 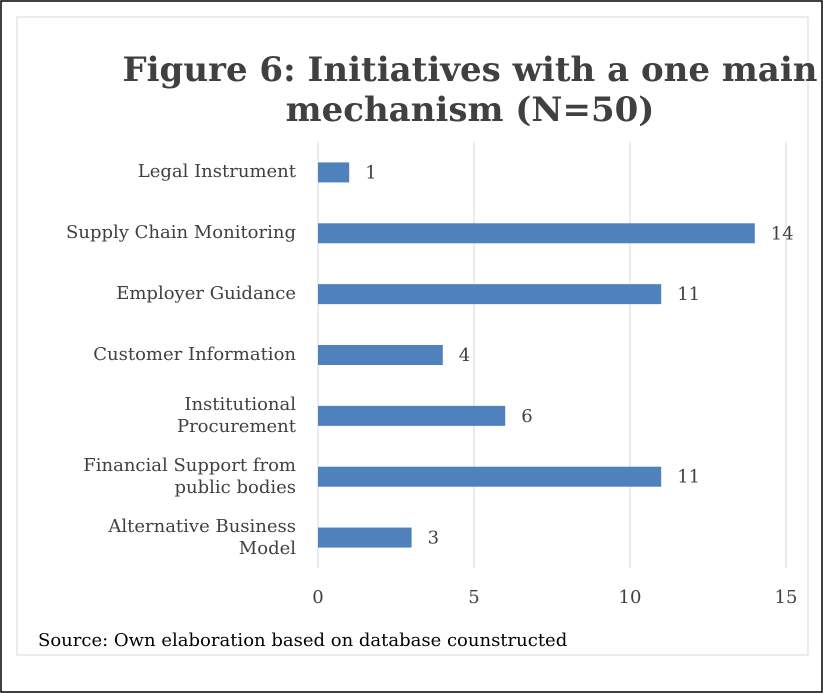 What do you see at coordinates (786, 597) in the screenshot?
I see `x-tick-label: 15` at bounding box center [786, 597].